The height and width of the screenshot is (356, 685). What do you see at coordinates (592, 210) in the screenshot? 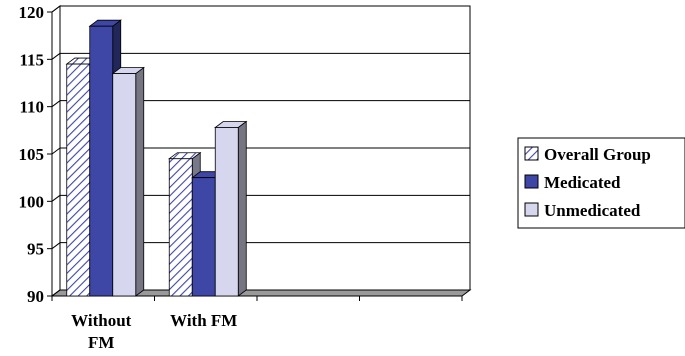
I see `legend-label: Unmedicated` at bounding box center [592, 210].